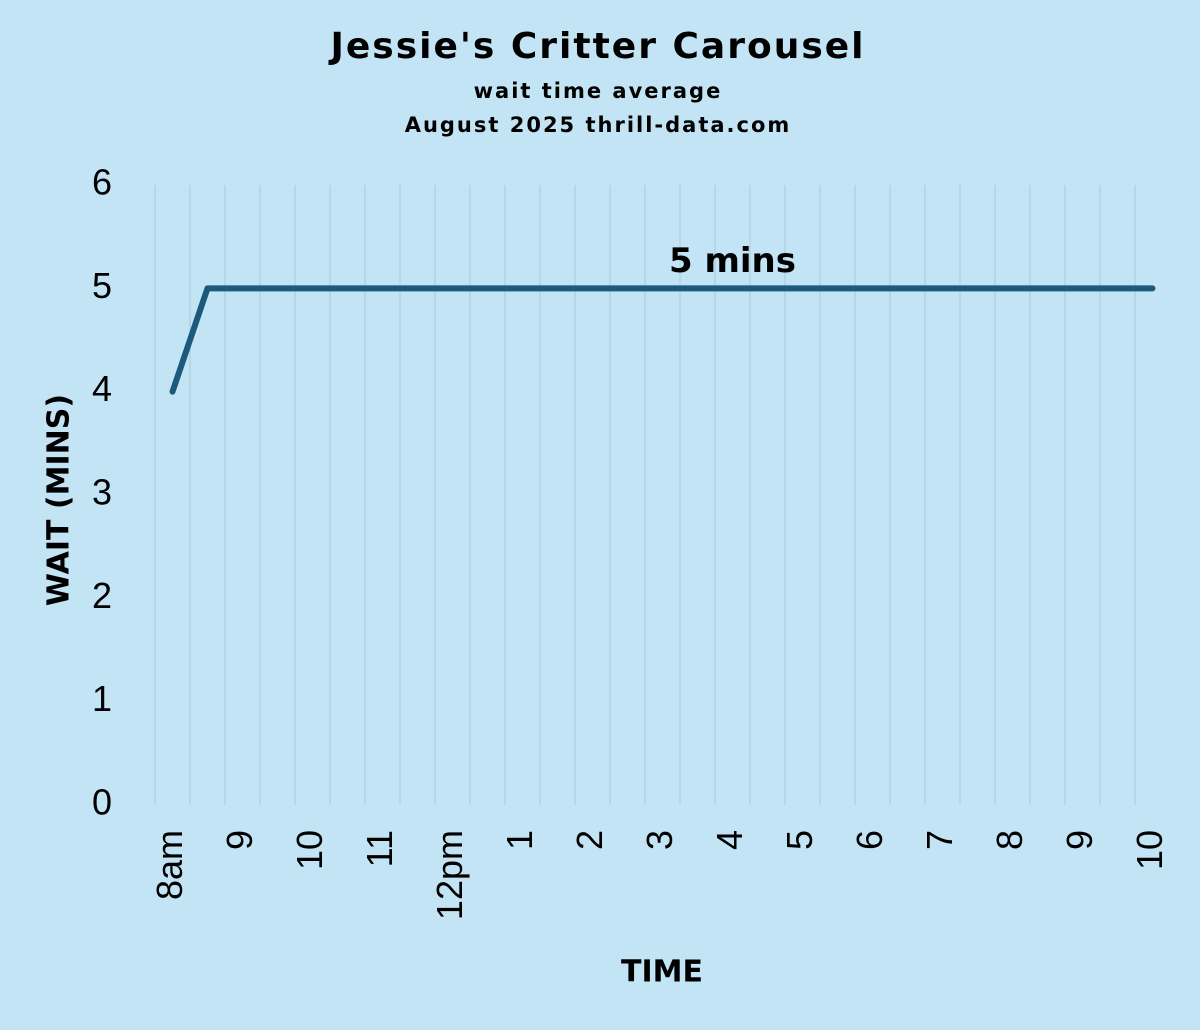 This screenshot has width=1200, height=1030. What do you see at coordinates (102, 595) in the screenshot?
I see `y-tick-label: 2` at bounding box center [102, 595].